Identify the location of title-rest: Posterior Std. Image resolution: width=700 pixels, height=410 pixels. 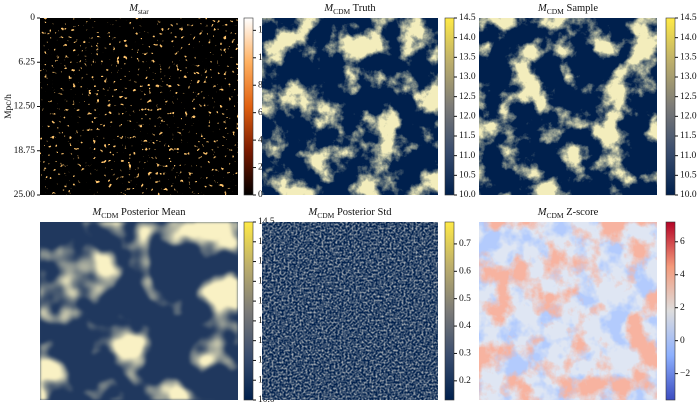
(363, 212).